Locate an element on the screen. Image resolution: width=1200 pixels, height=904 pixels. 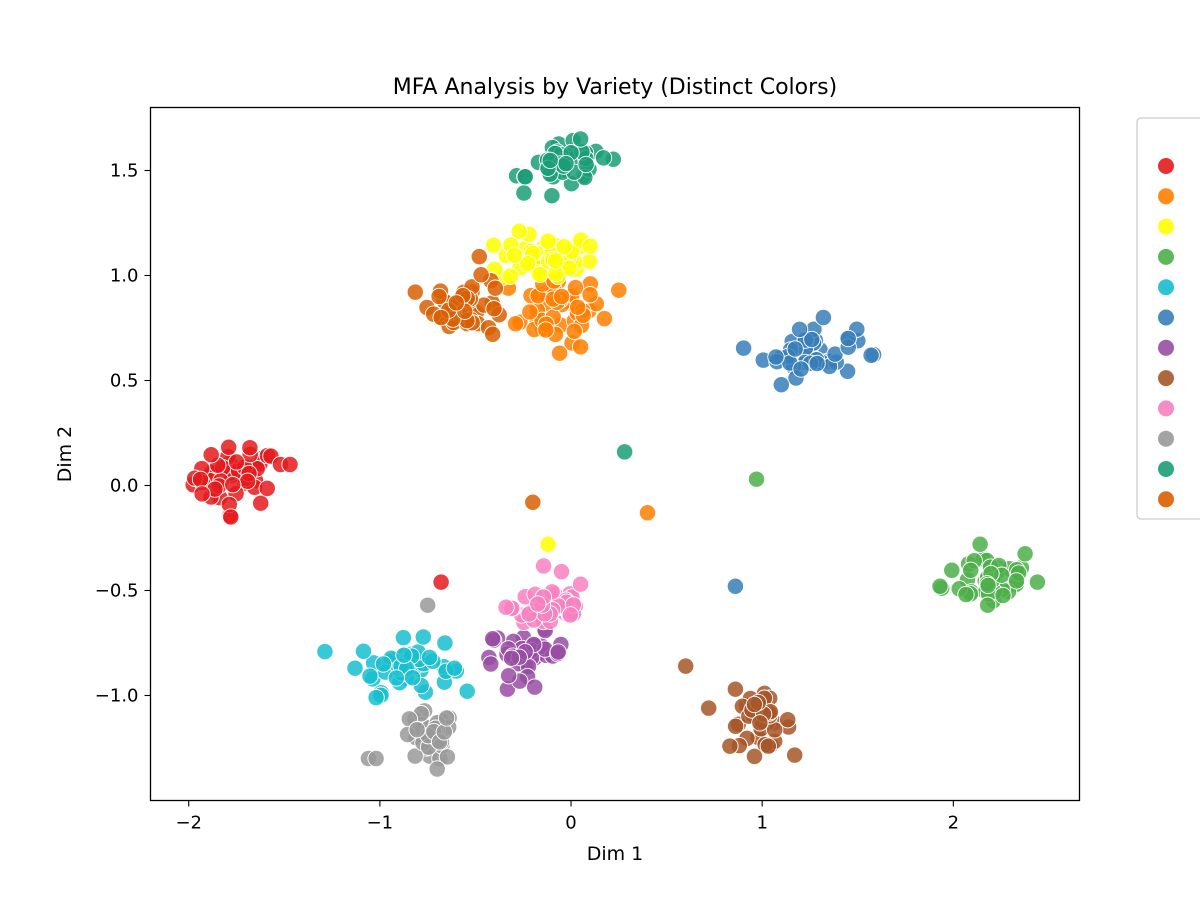
y-tick-label: 0.5 is located at coordinates (124, 381).